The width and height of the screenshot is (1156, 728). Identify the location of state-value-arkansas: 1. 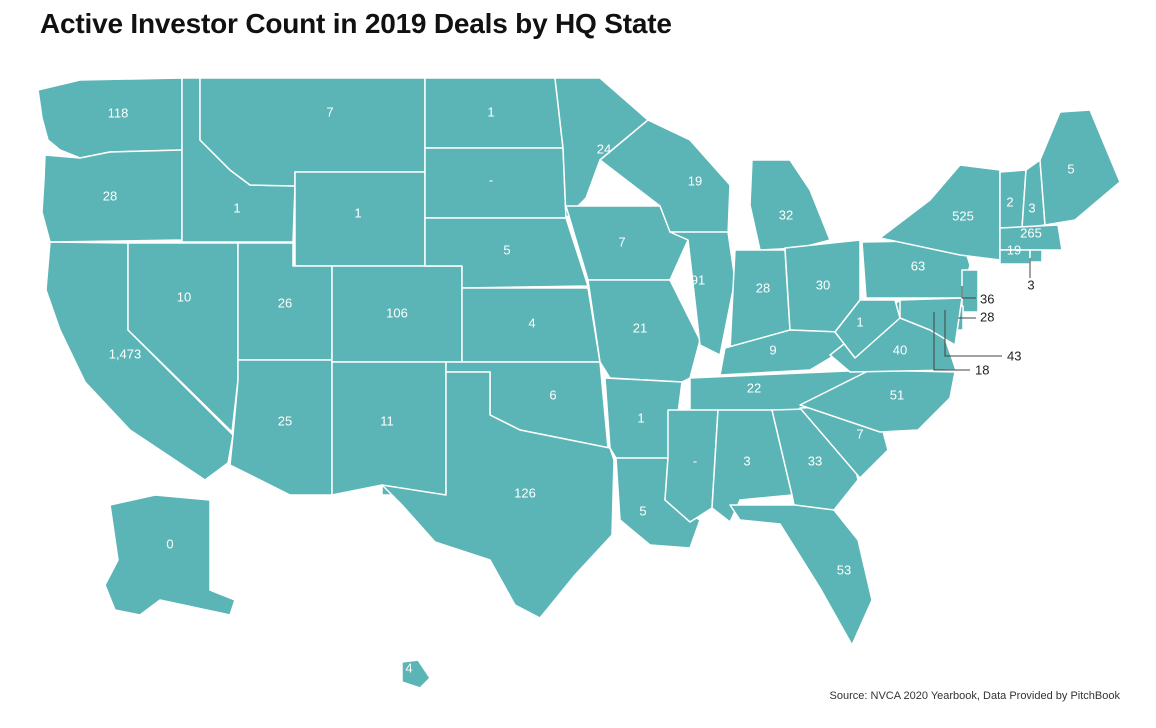
(640, 418).